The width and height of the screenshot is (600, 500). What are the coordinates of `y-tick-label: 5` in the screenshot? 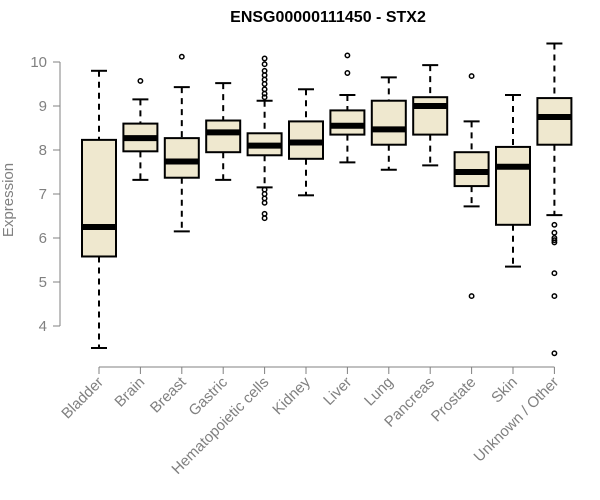 It's located at (43, 282).